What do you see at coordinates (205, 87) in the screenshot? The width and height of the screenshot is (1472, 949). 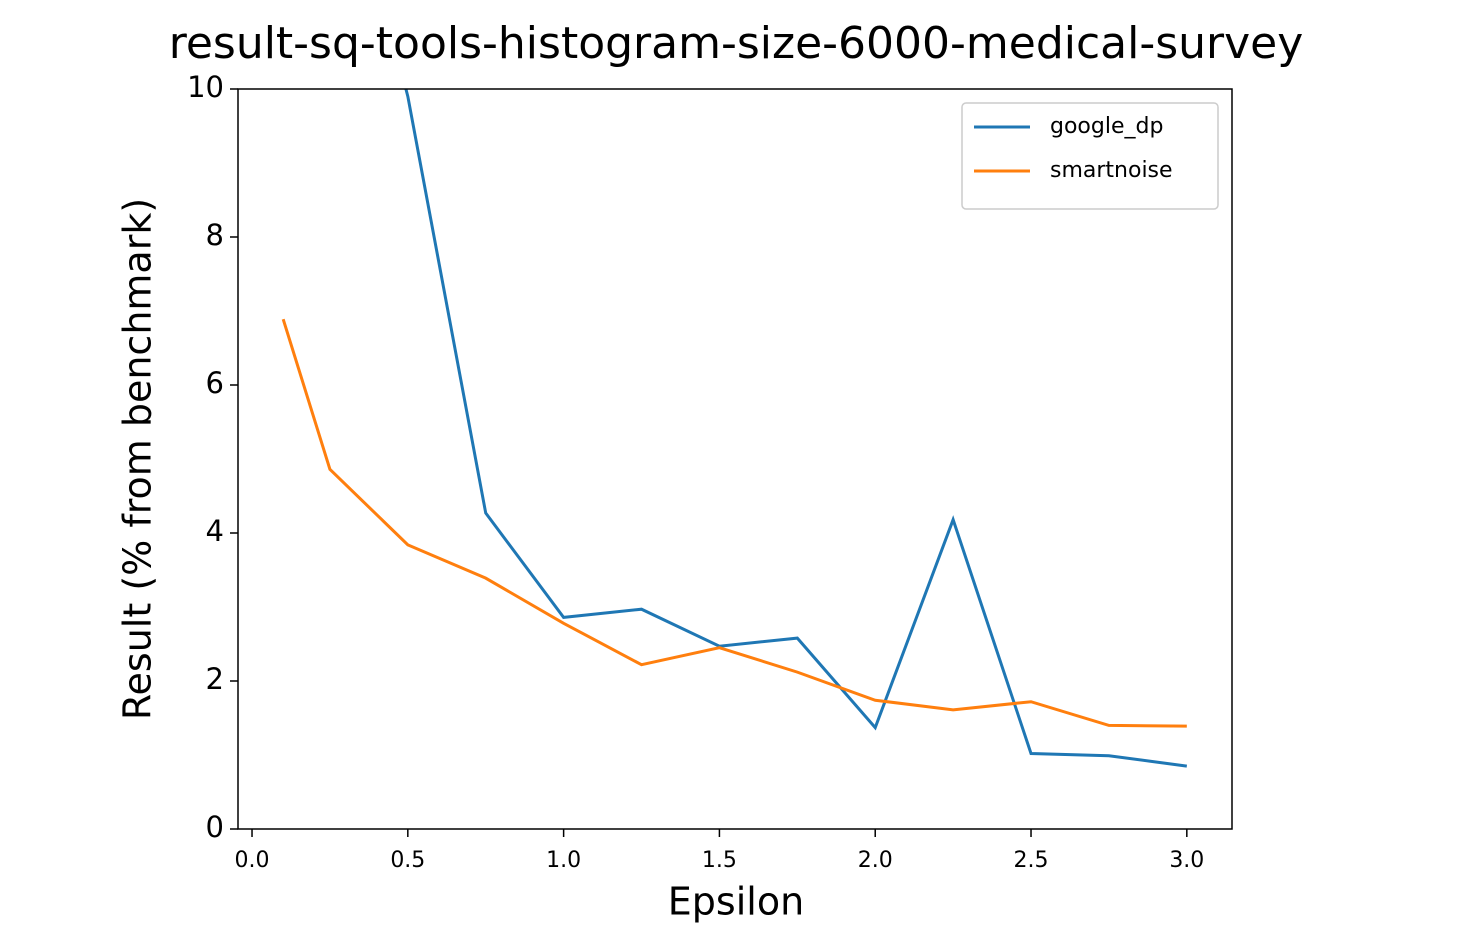 I see `y-tick-label: 10` at bounding box center [205, 87].